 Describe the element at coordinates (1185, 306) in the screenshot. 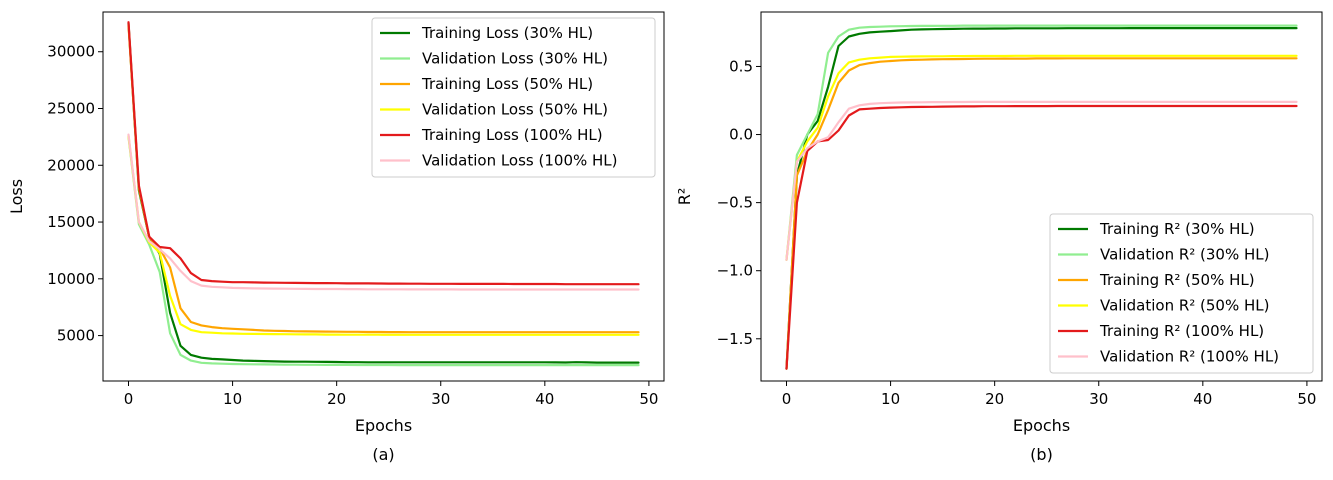

I see `legend-label: Validation R² (50% HL)` at that location.